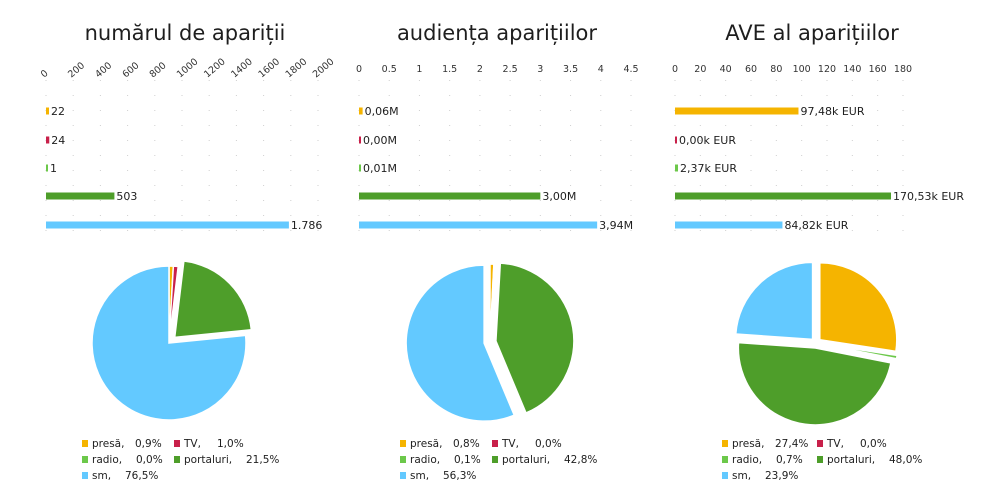 Image resolution: width=997 pixels, height=495 pixels. What do you see at coordinates (559, 196) in the screenshot?
I see `data-label: 3,00M` at bounding box center [559, 196].